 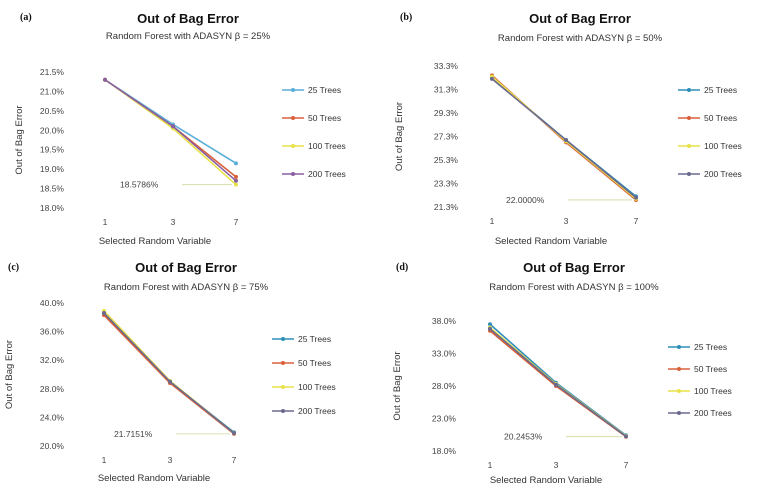 What do you see at coordinates (13, 267) in the screenshot?
I see `panel-label: (c)` at bounding box center [13, 267].